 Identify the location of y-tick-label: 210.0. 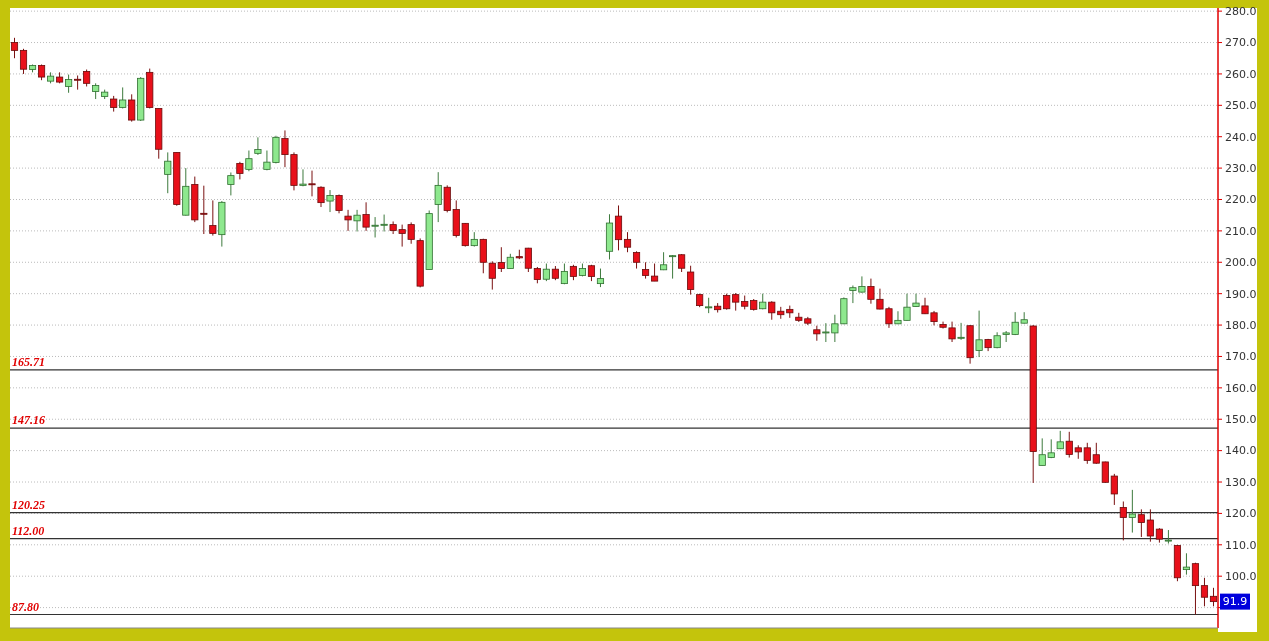
(1241, 231).